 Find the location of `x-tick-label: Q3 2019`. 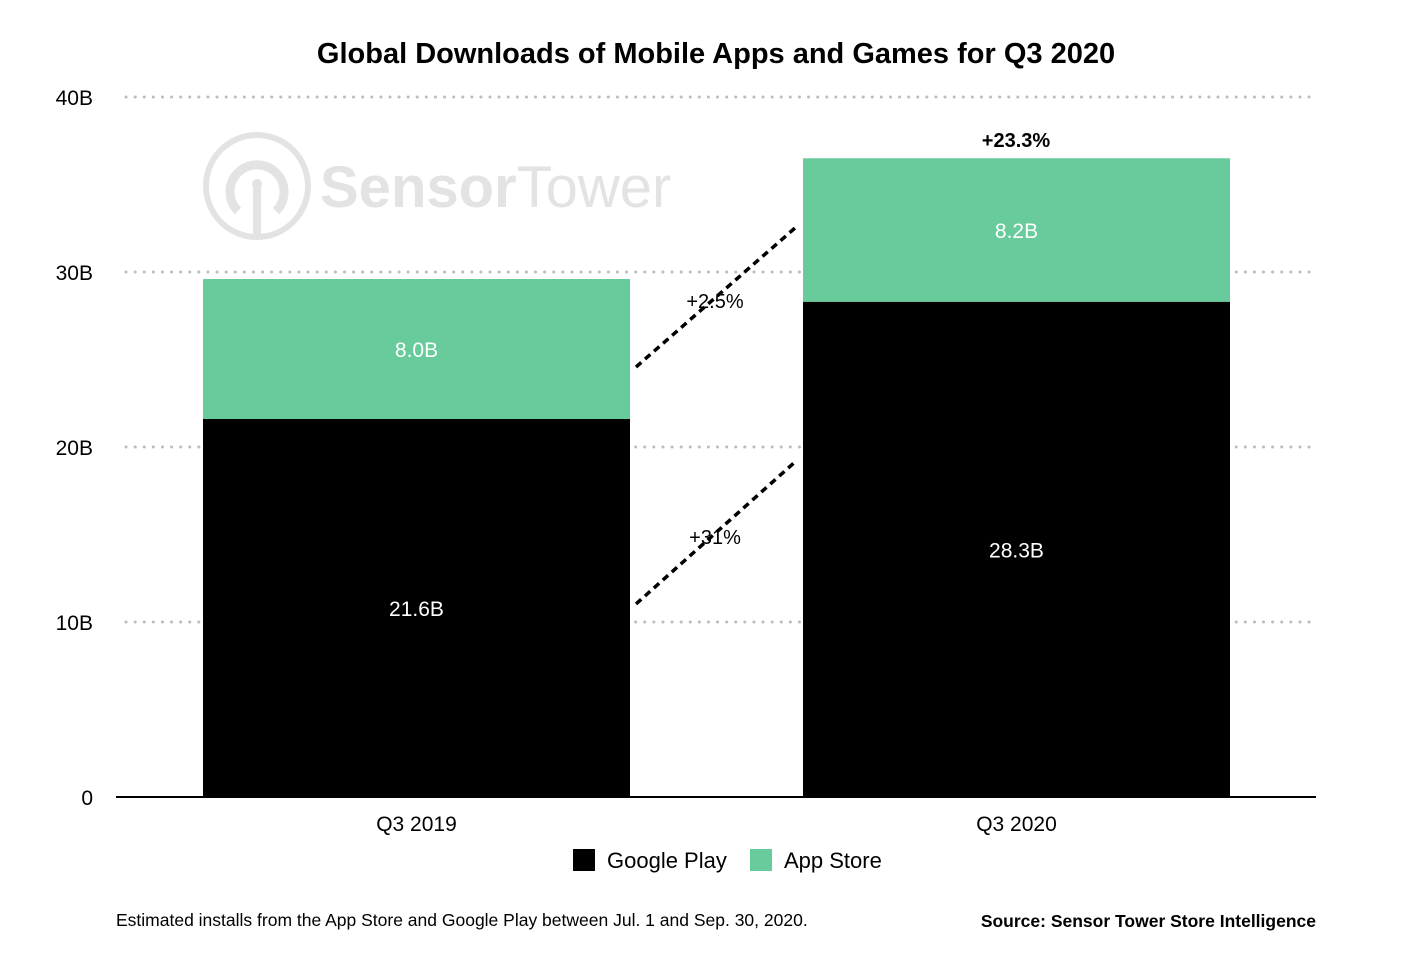

x-tick-label: Q3 2019 is located at coordinates (416, 824).